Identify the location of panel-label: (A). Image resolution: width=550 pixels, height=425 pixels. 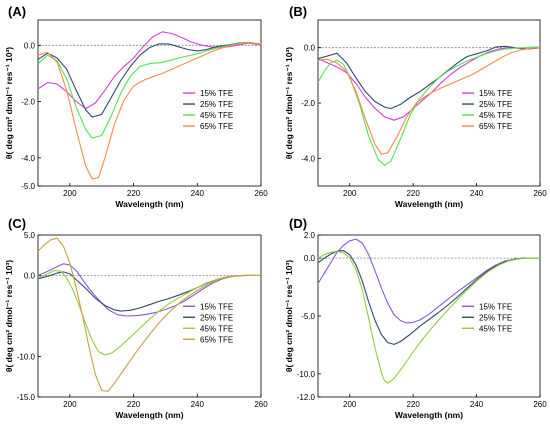
(17, 11).